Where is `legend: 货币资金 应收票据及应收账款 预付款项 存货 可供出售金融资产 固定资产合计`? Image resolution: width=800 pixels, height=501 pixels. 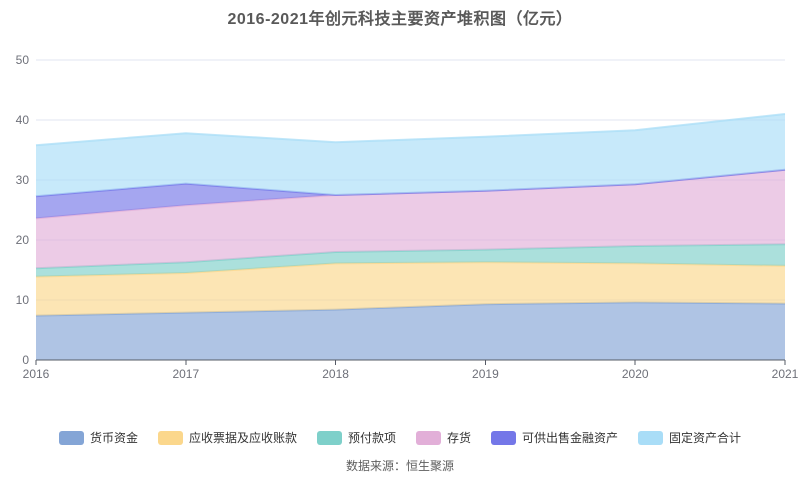 legend: 货币资金 应收票据及应收账款 预付款项 存货 可供出售金融资产 固定资产合计 is located at coordinates (400, 437).